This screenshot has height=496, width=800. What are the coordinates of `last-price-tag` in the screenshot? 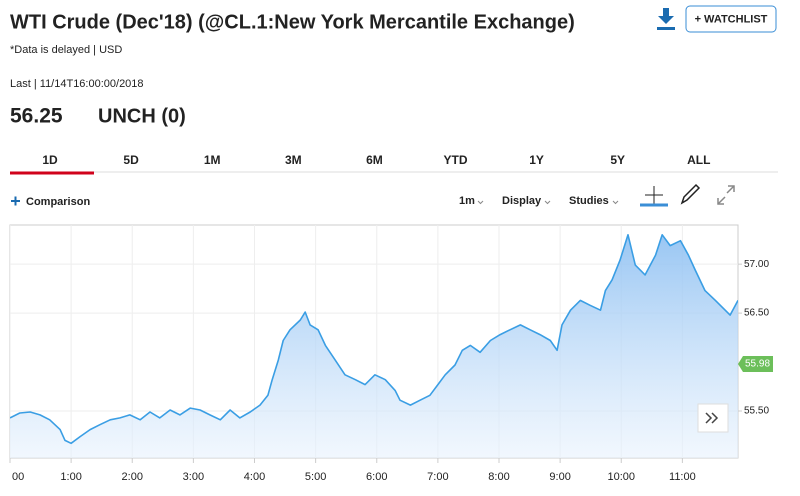 It's located at (755, 364).